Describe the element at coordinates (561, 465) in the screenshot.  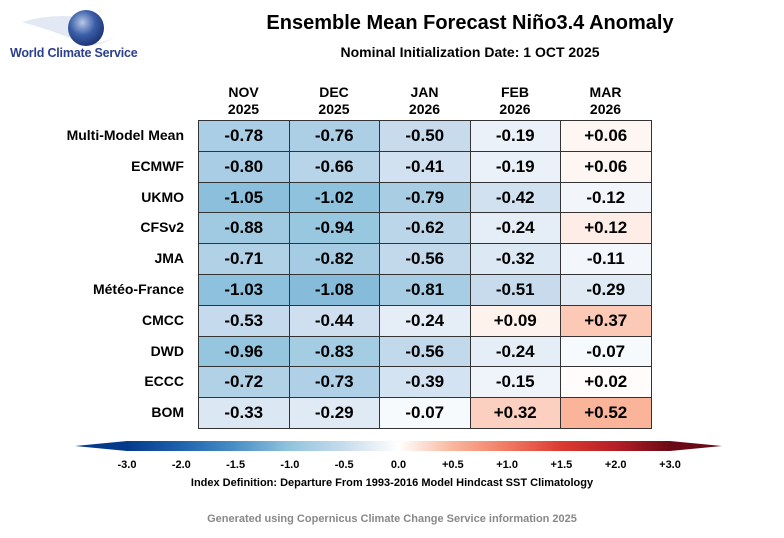
I see `colorbar-tick-label: +1.5` at that location.